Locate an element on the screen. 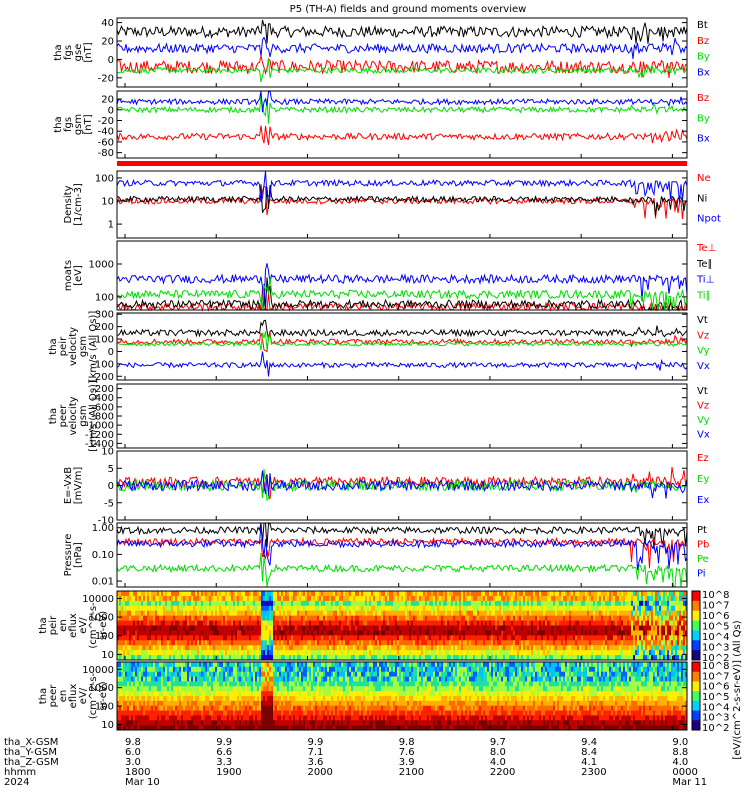 The height and width of the screenshot is (800, 750). y-axis-label: tha is located at coordinates (53, 416).